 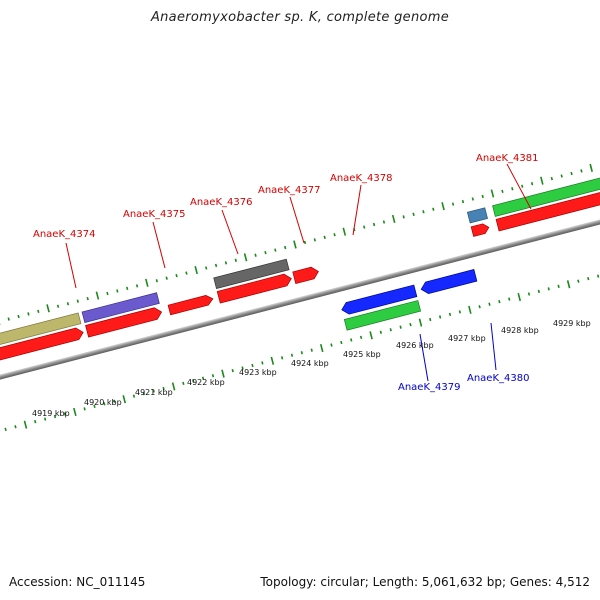 I want to click on tick-label: 4920 kbp, so click(x=103, y=402).